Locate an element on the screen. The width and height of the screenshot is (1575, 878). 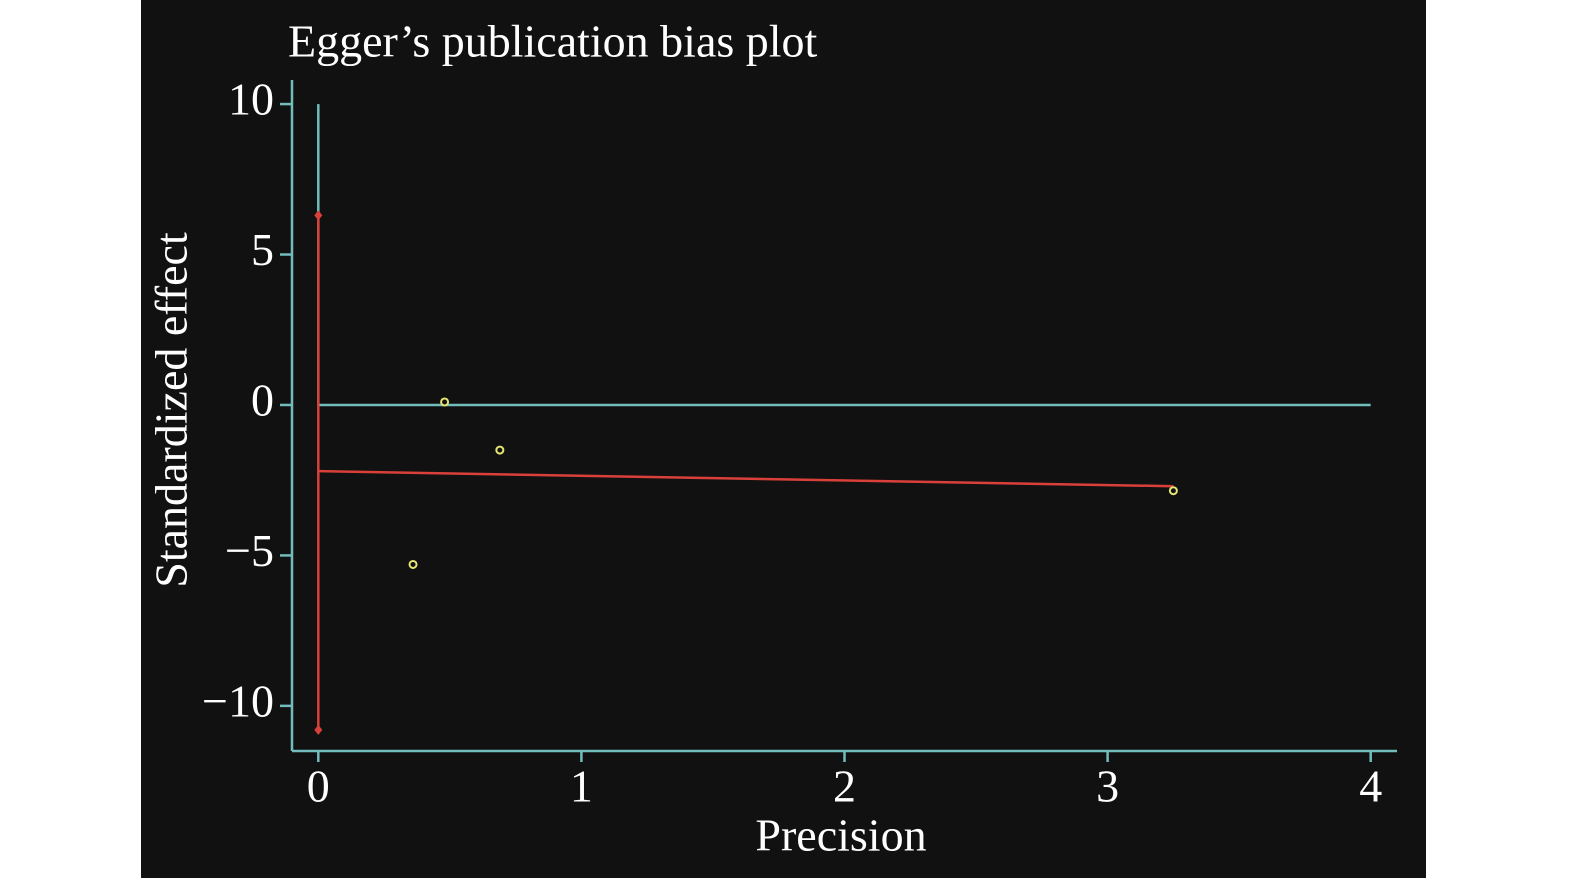
x-axis-label: Precision is located at coordinates (840, 835).